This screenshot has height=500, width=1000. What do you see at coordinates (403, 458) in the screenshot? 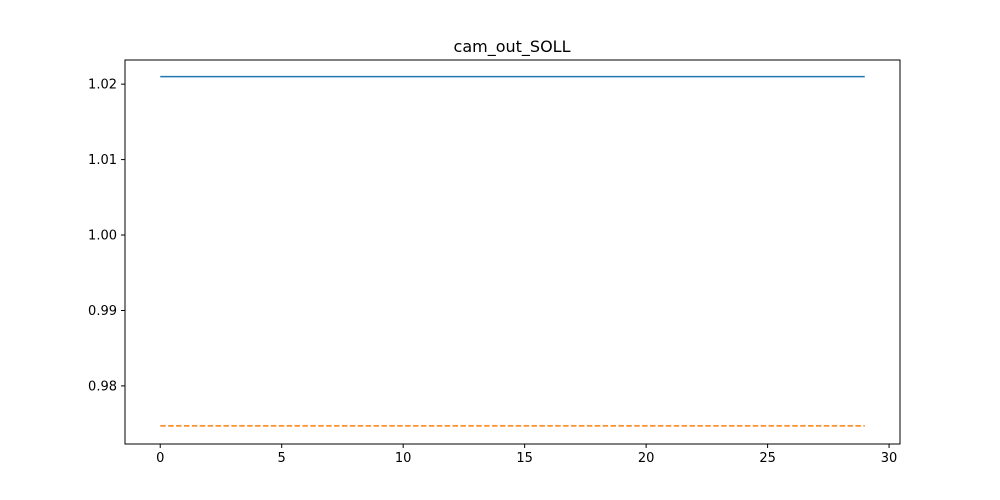
I see `x-tick-label: 10` at bounding box center [403, 458].